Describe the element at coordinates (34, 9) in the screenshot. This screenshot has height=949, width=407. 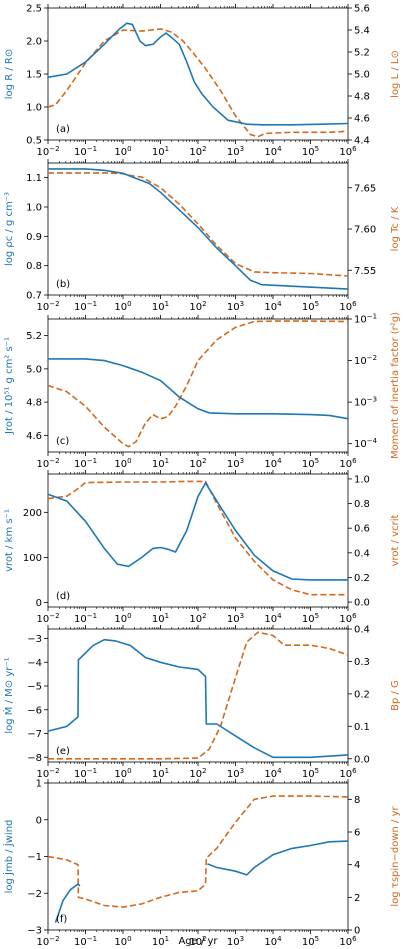
I see `y-left-tick-label: 2.5` at that location.